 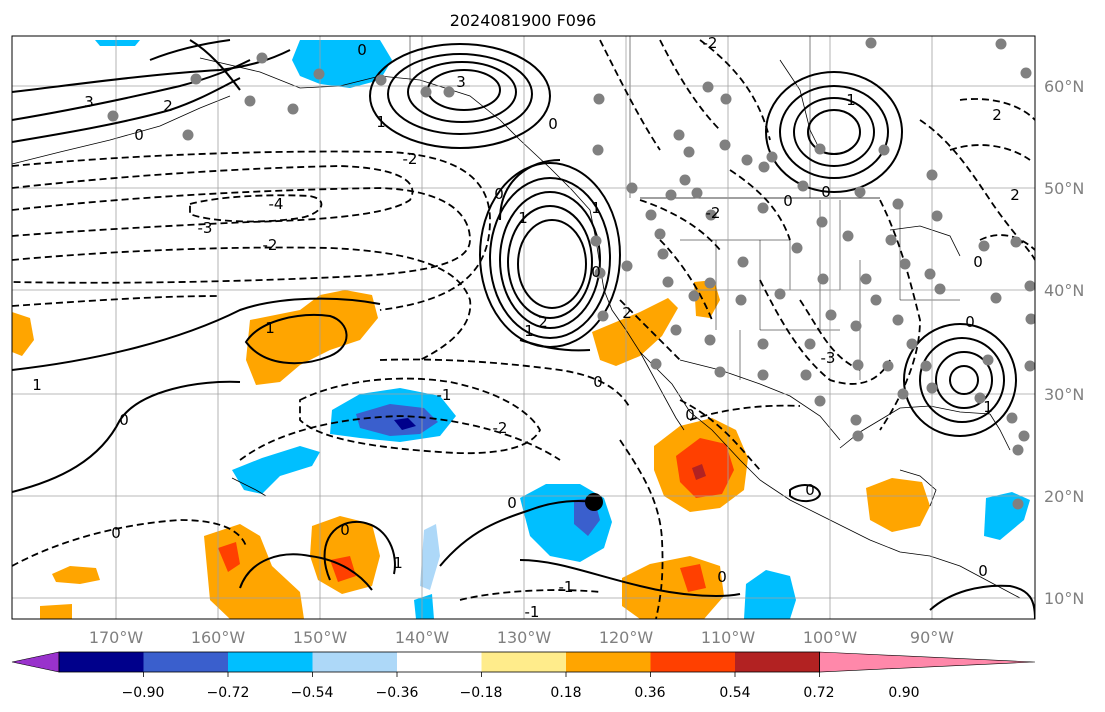 What do you see at coordinates (626, 637) in the screenshot?
I see `lon-label: 120°W` at bounding box center [626, 637].